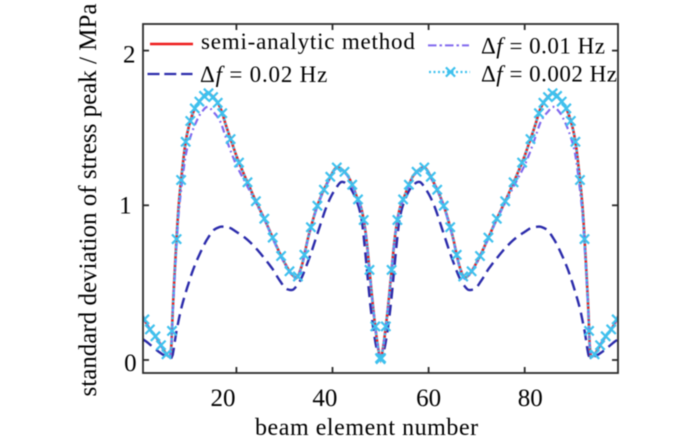  Describe the element at coordinates (428, 398) in the screenshot. I see `svg-text: 60` at that location.